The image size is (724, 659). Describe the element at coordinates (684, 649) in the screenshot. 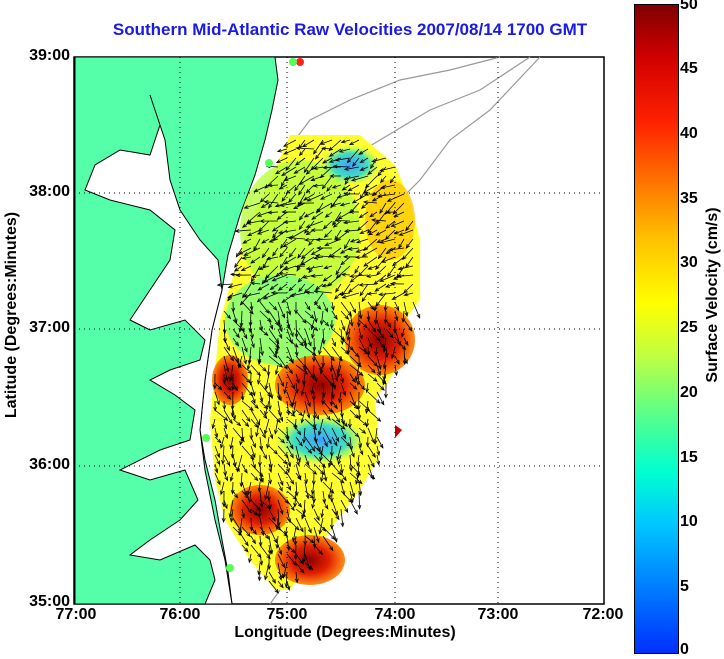

I see `colorbar-tick: 0` at that location.